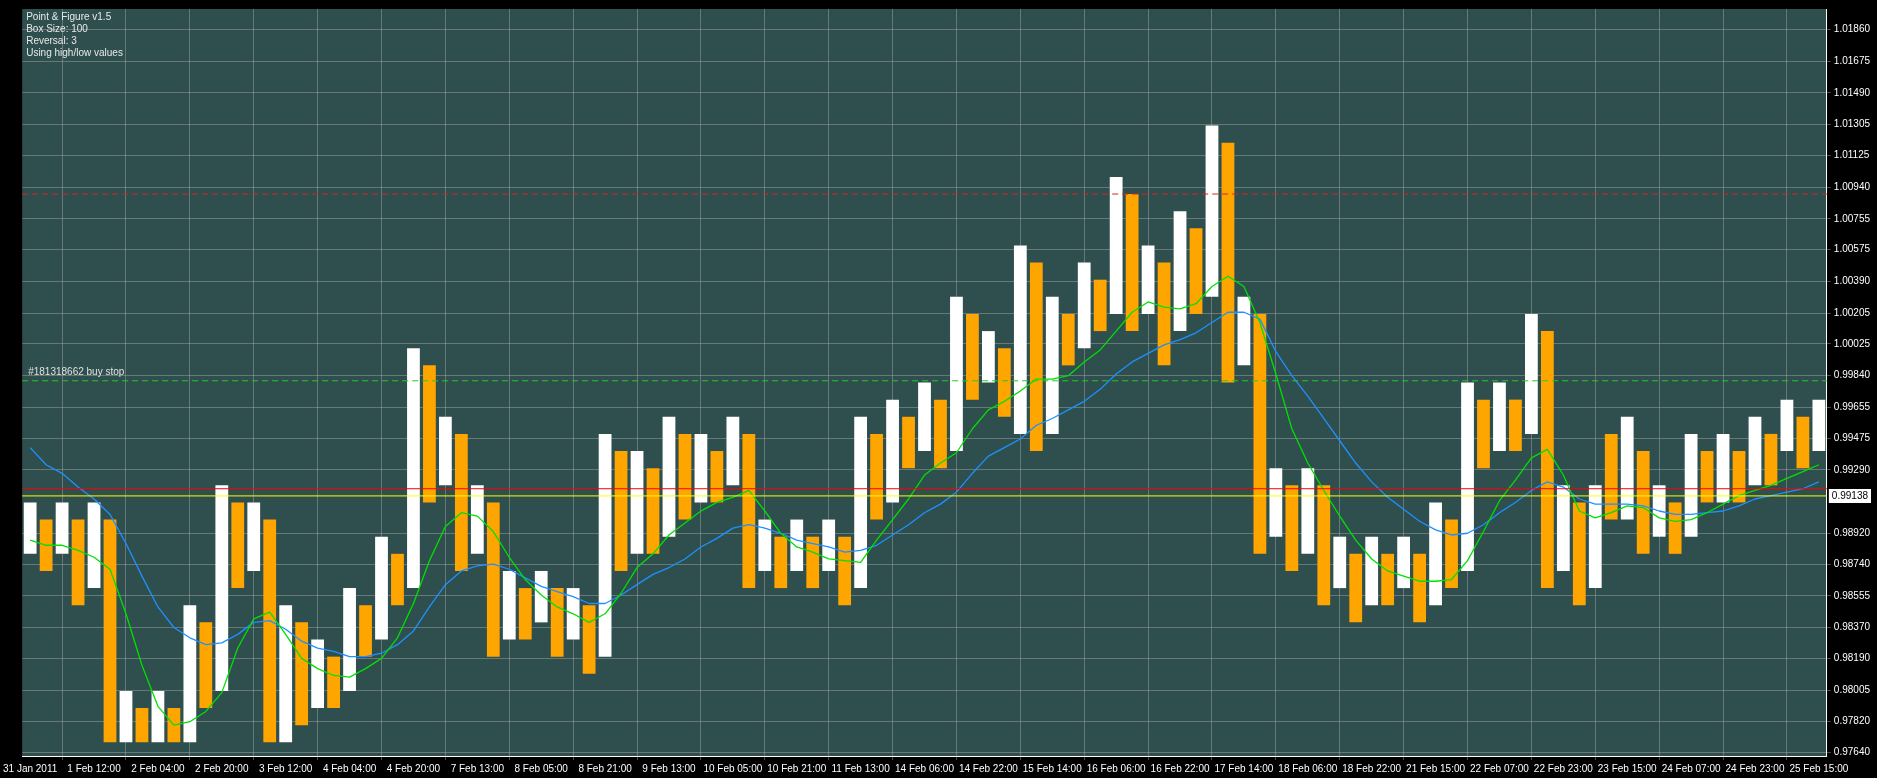 The height and width of the screenshot is (778, 1877). Describe the element at coordinates (158, 768) in the screenshot. I see `x-tick-label: 2 Feb 04:00` at that location.